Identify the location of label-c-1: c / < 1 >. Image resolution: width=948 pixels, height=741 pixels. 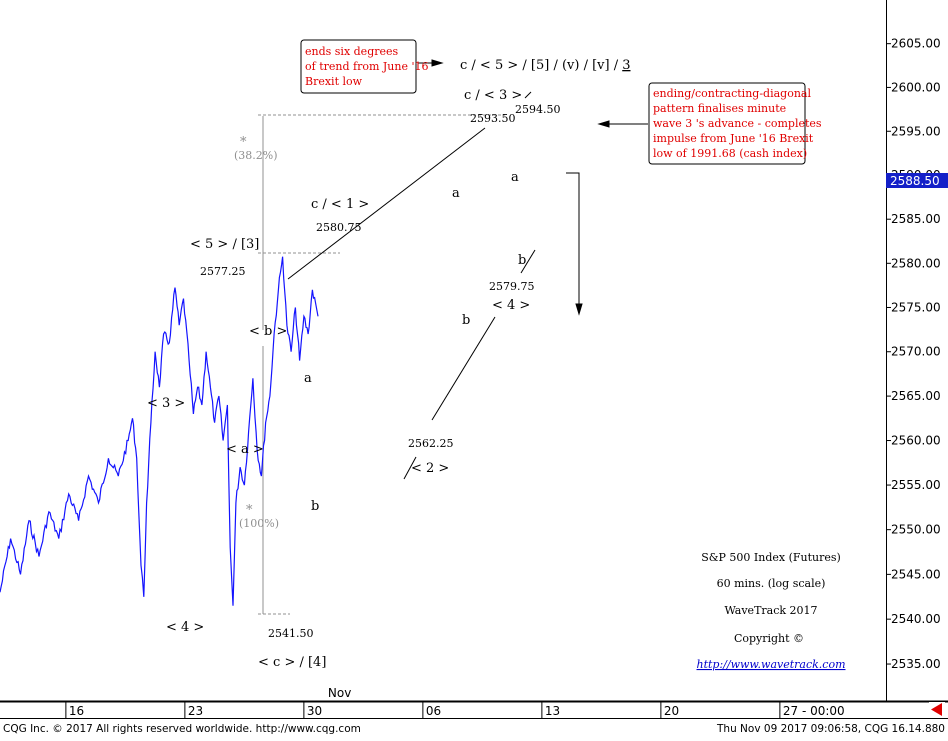
(340, 204).